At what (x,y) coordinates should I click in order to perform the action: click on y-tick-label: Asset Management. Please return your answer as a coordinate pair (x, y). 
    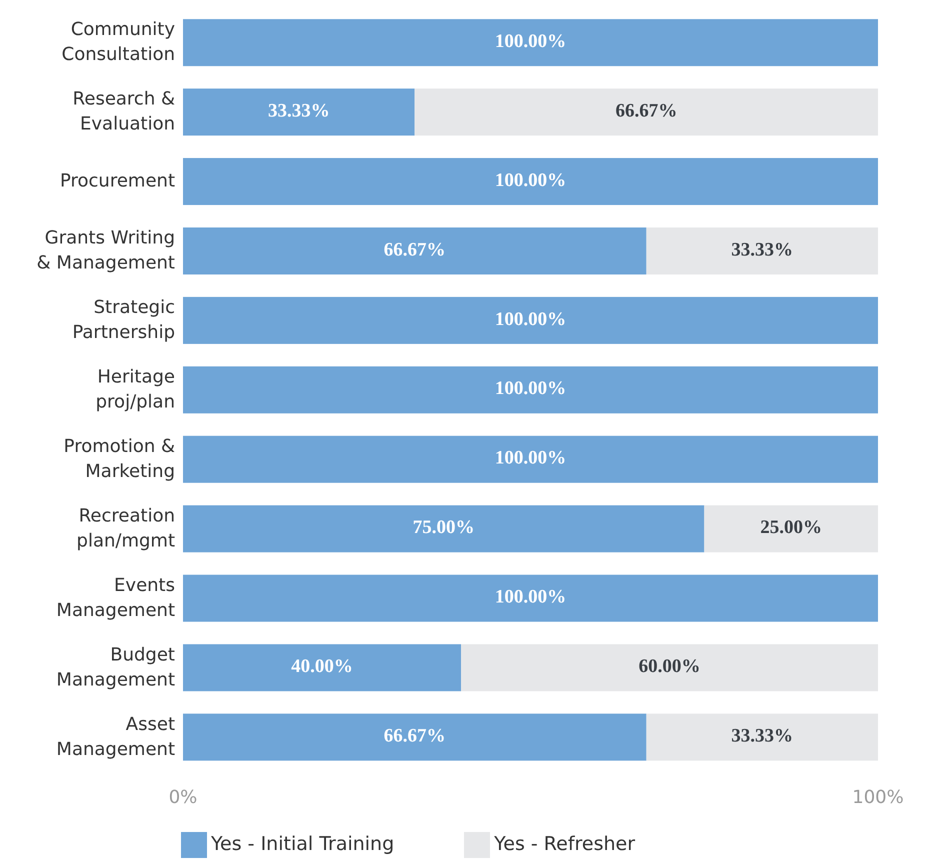
    Looking at the image, I should click on (115, 737).